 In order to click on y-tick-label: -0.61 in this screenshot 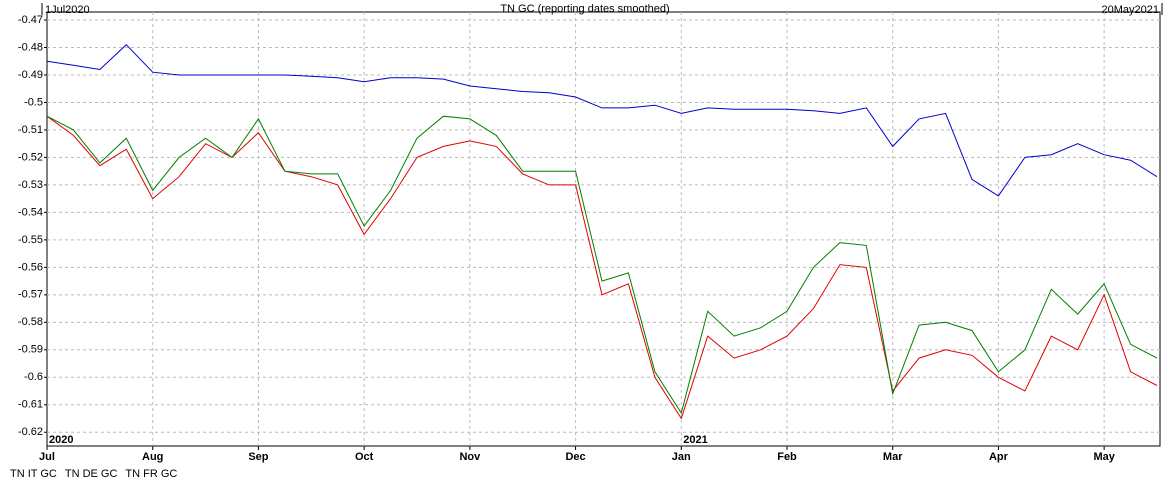, I will do `click(30, 405)`.